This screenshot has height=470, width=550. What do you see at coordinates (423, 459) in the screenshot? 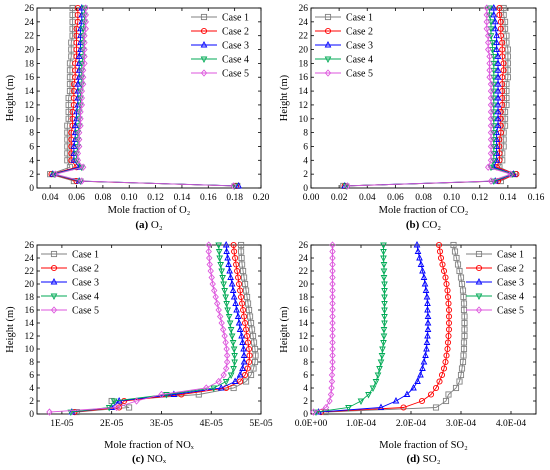
I see `panel-caption: (d) SO₂` at bounding box center [423, 459].